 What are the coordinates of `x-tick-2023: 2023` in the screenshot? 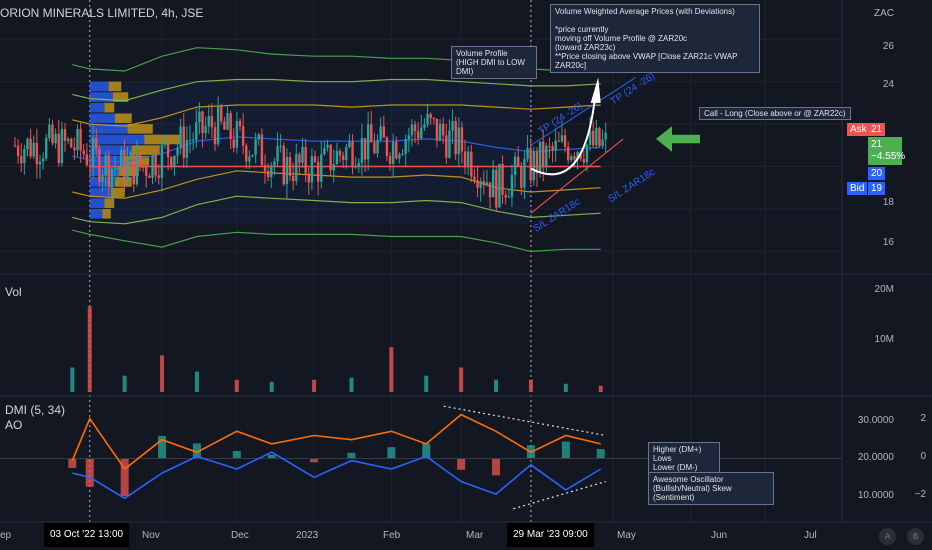 It's located at (307, 535).